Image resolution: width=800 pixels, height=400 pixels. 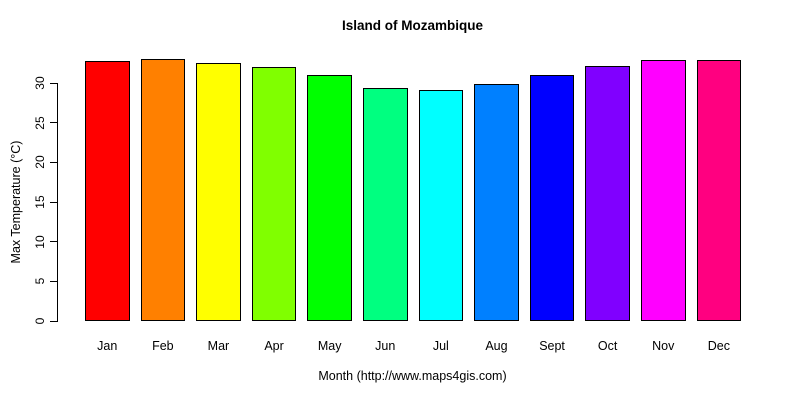 What do you see at coordinates (274, 194) in the screenshot?
I see `bar-apr` at bounding box center [274, 194].